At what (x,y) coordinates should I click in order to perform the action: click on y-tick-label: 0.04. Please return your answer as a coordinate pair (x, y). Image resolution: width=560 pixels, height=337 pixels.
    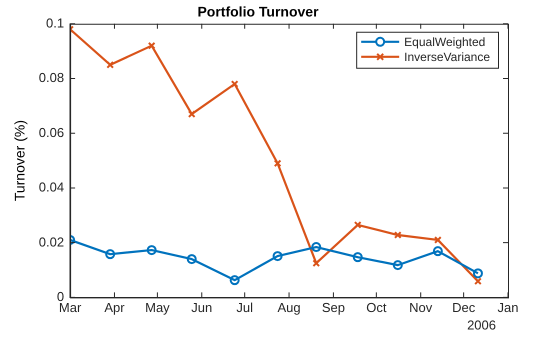
    Looking at the image, I should click on (51, 187).